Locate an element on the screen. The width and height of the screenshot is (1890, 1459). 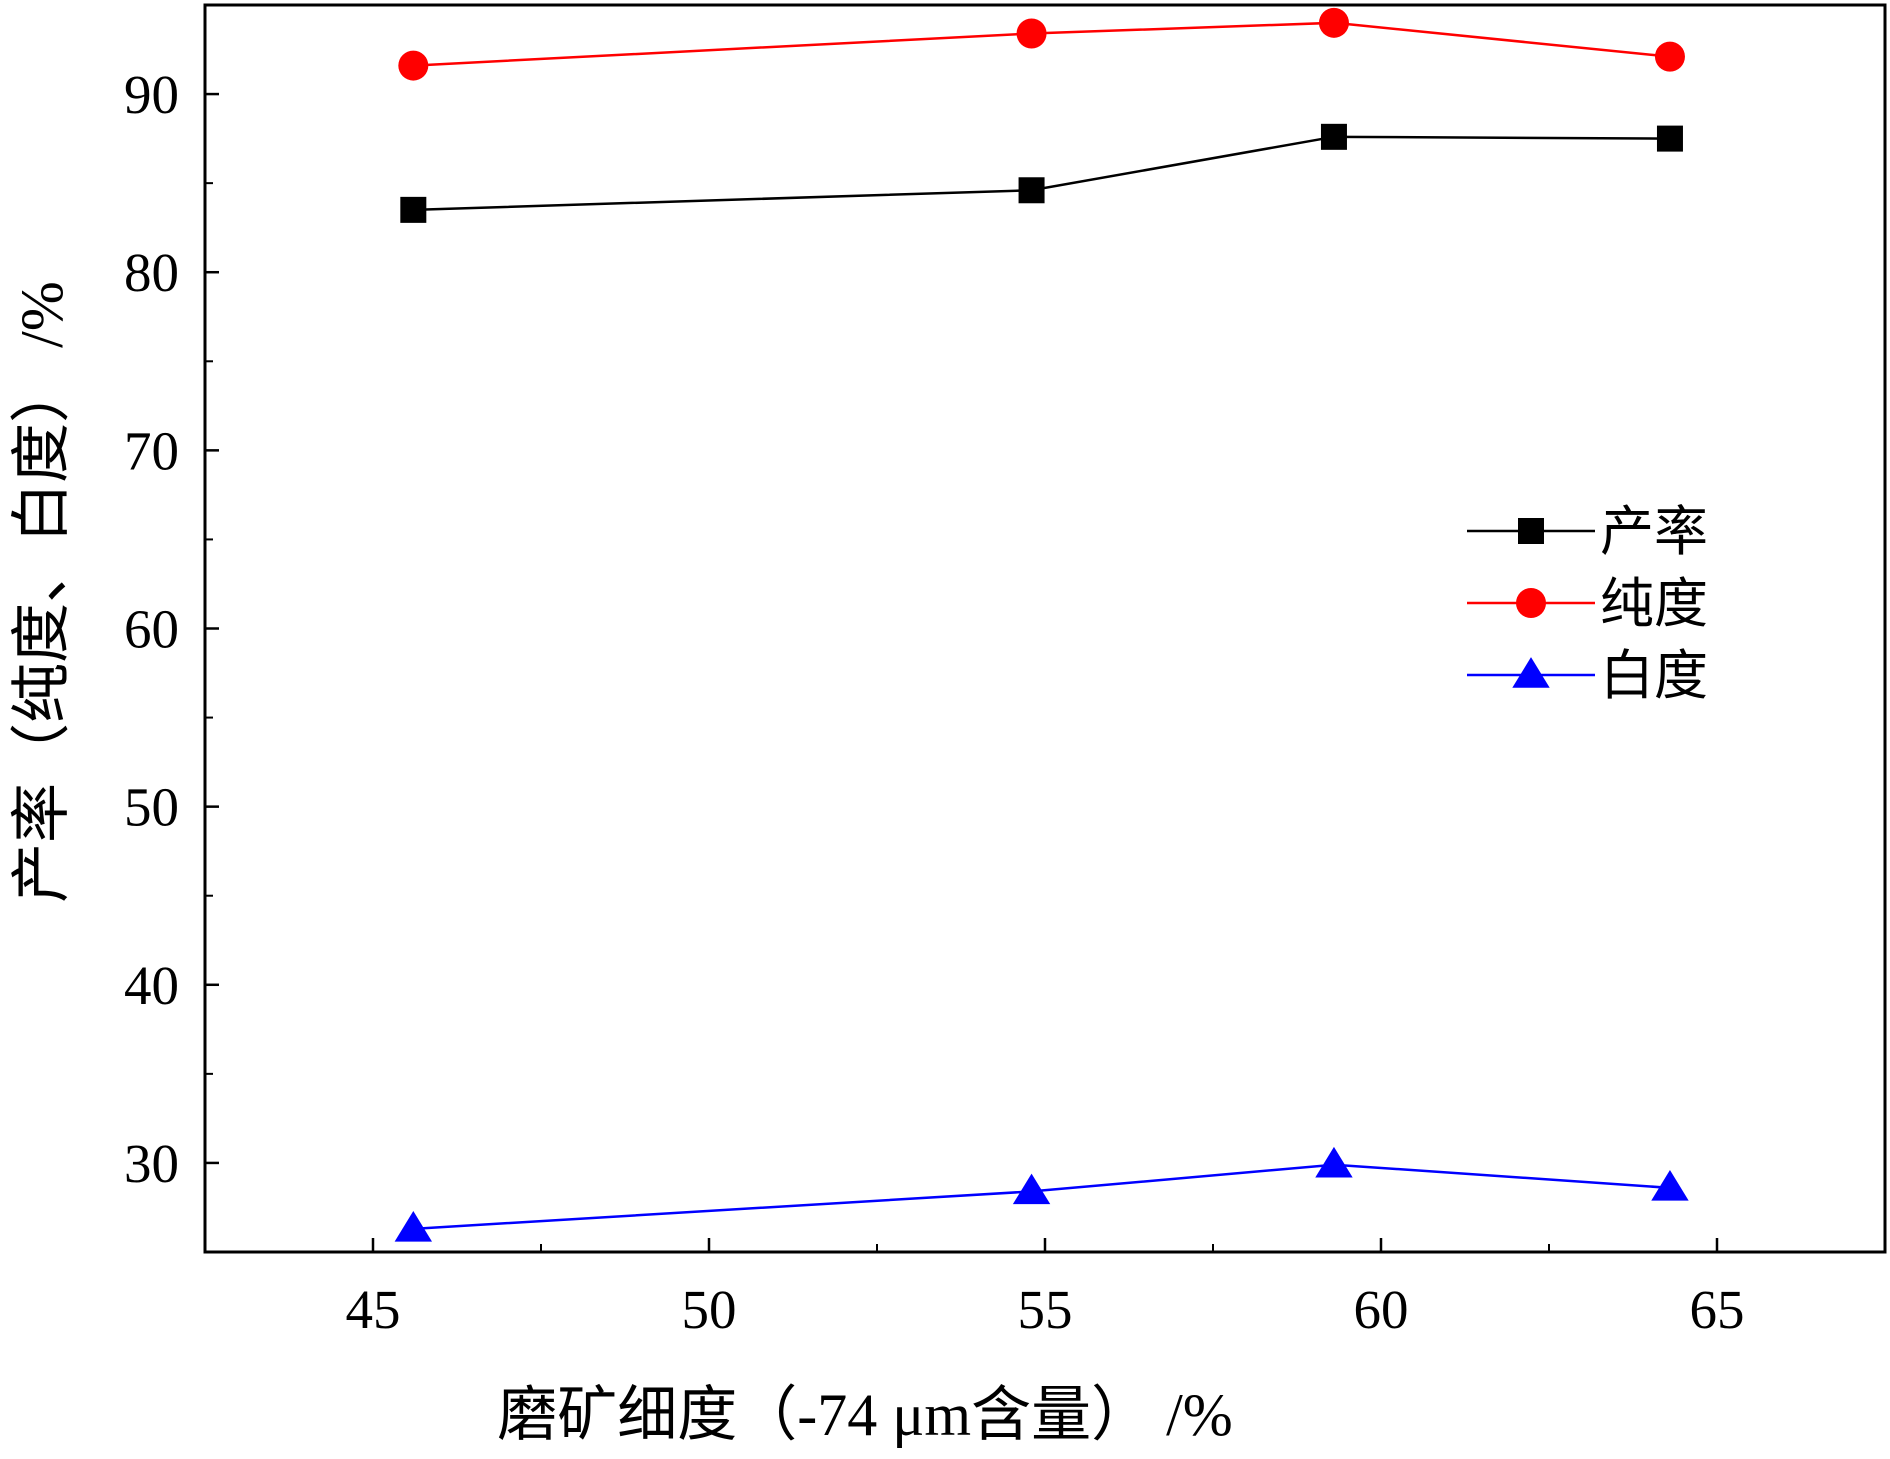
y-tick-label: 50 is located at coordinates (151, 807).